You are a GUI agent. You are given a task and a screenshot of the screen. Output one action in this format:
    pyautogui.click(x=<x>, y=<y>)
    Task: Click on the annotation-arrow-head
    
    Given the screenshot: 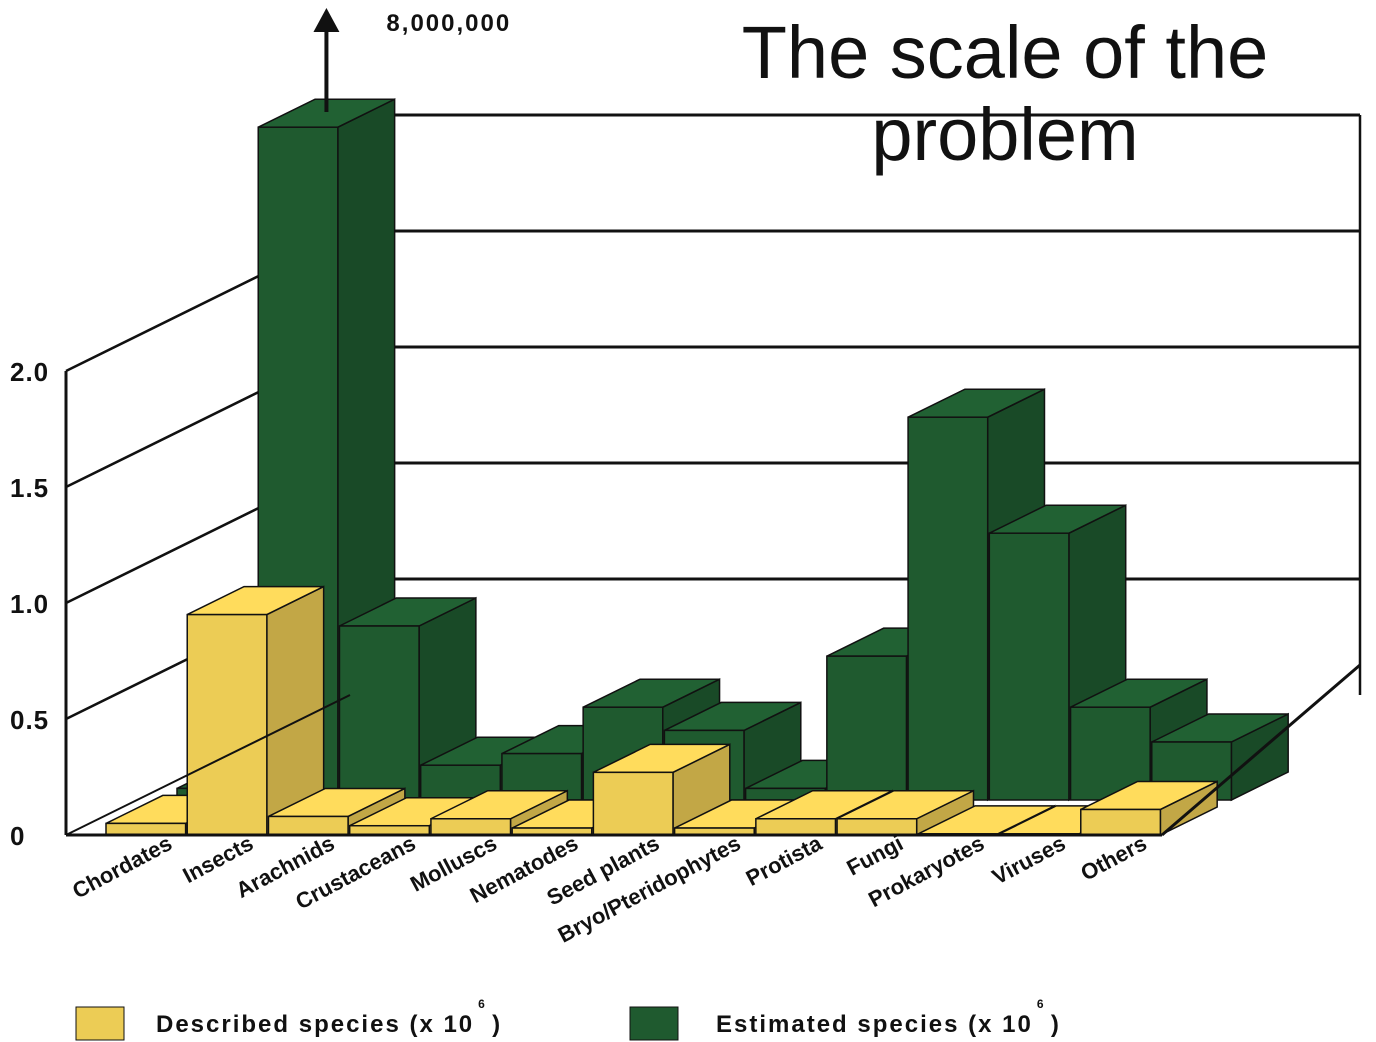 What is the action you would take?
    pyautogui.click(x=326, y=20)
    